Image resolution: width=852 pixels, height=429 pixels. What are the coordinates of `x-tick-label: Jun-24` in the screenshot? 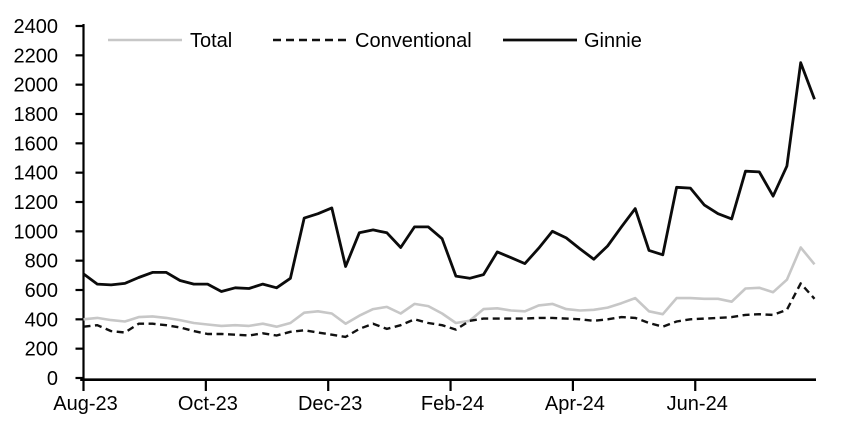 It's located at (697, 404).